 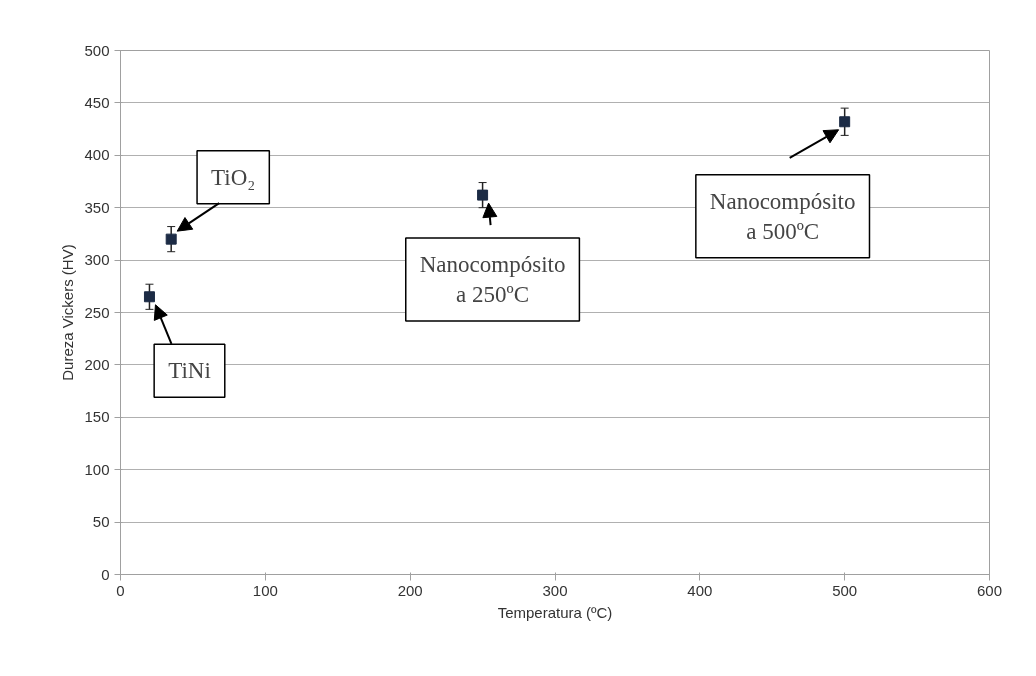 What do you see at coordinates (97, 155) in the screenshot?
I see `y-tick-label: 400` at bounding box center [97, 155].